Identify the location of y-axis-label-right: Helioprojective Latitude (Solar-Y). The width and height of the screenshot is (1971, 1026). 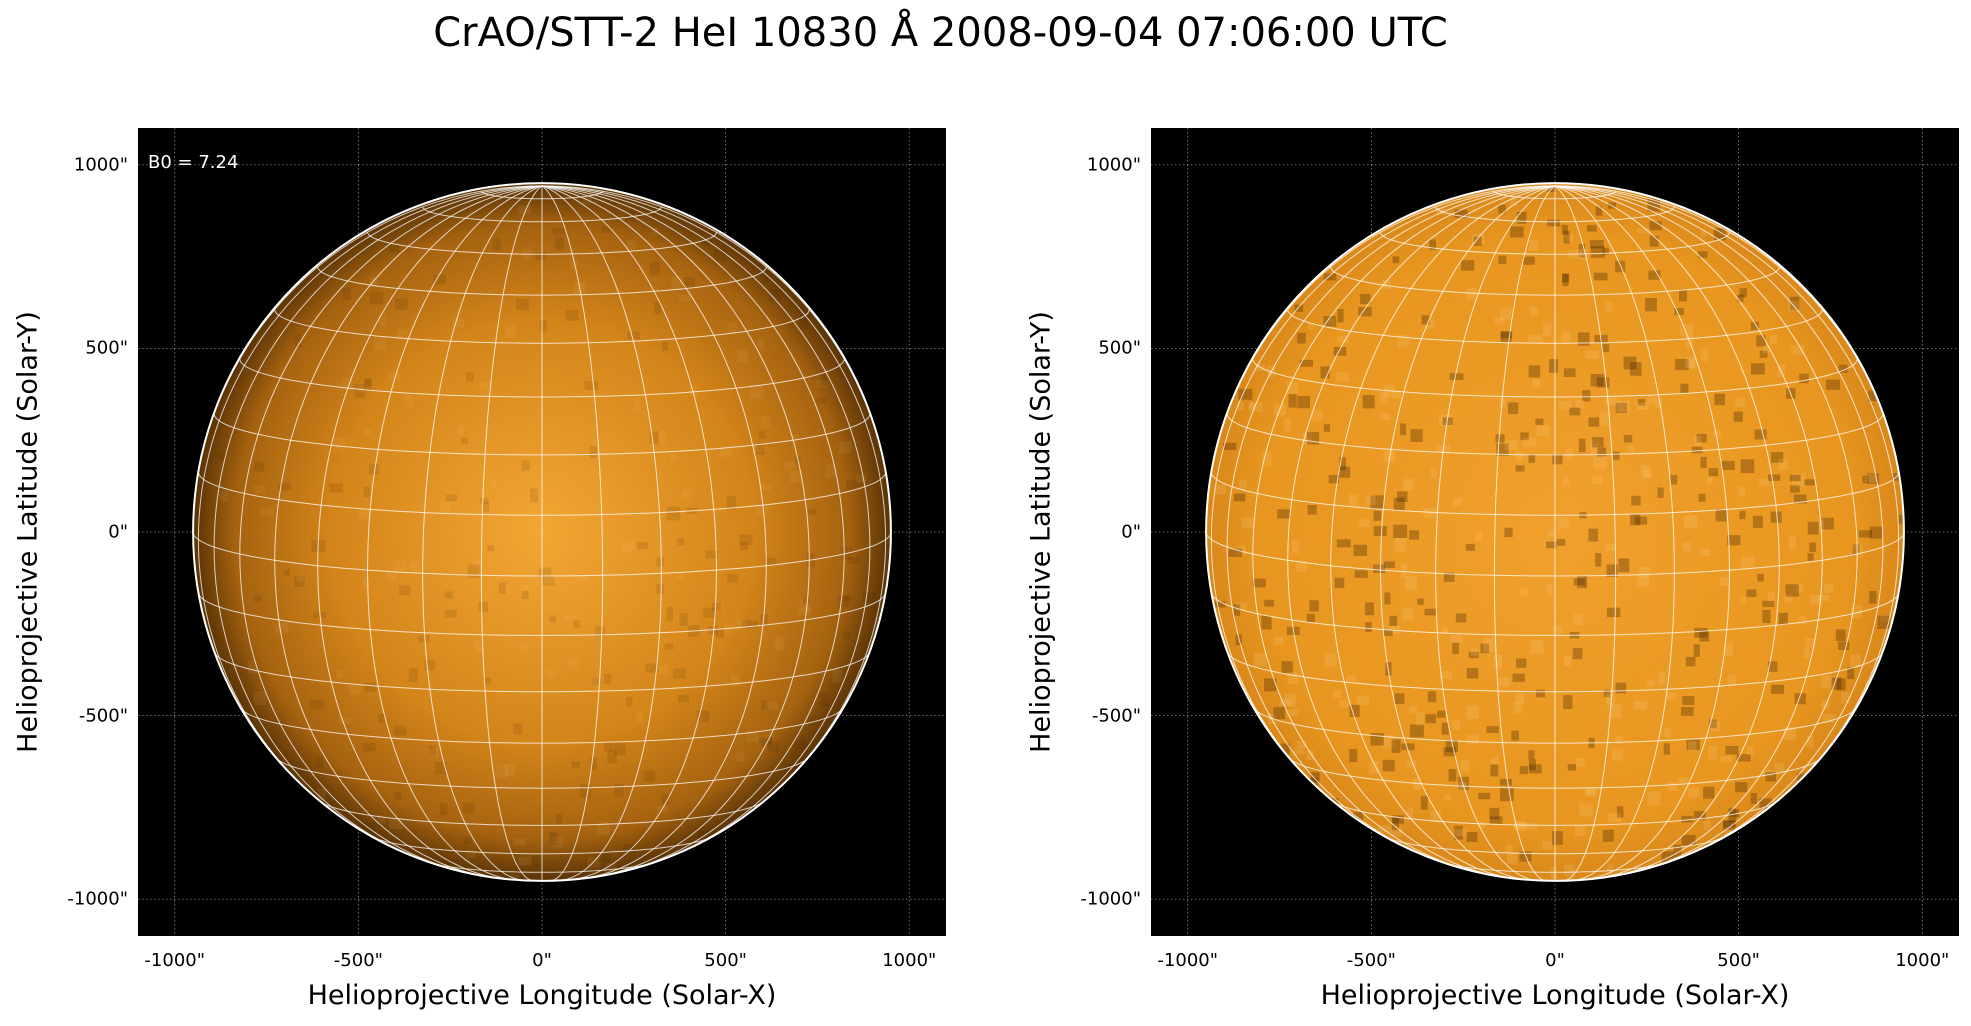
(1041, 532).